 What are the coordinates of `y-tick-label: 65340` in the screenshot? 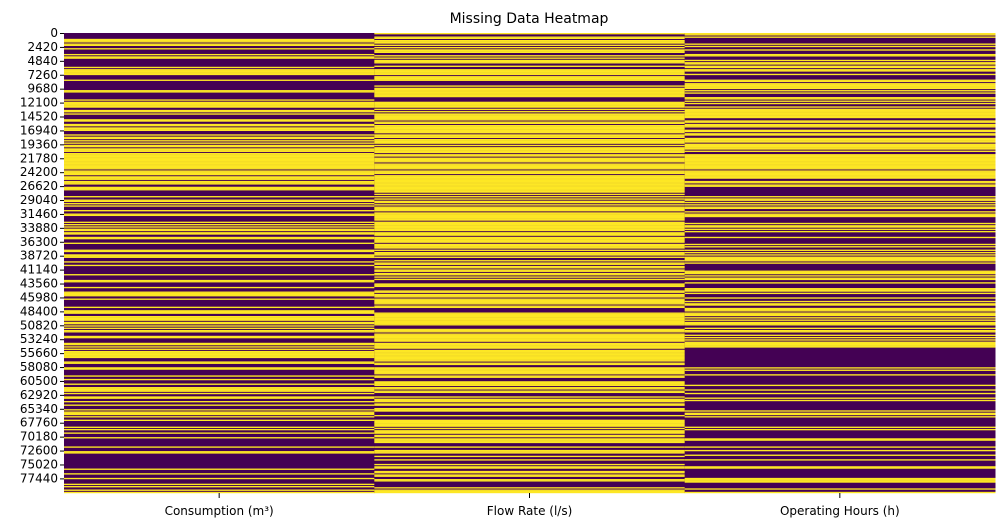 It's located at (39, 409).